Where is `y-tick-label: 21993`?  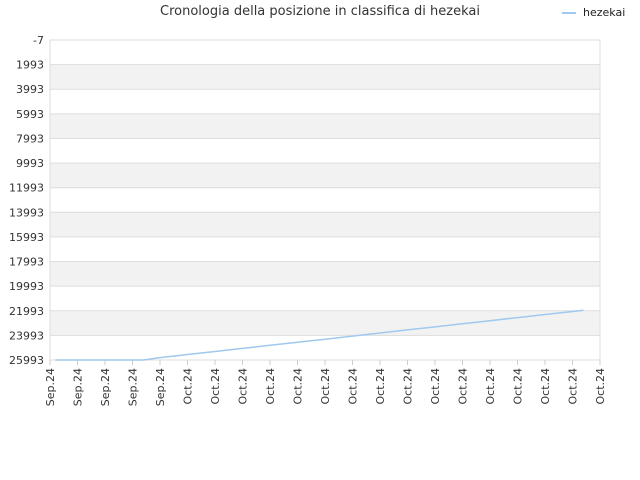
y-tick-label: 21993 is located at coordinates (26, 311).